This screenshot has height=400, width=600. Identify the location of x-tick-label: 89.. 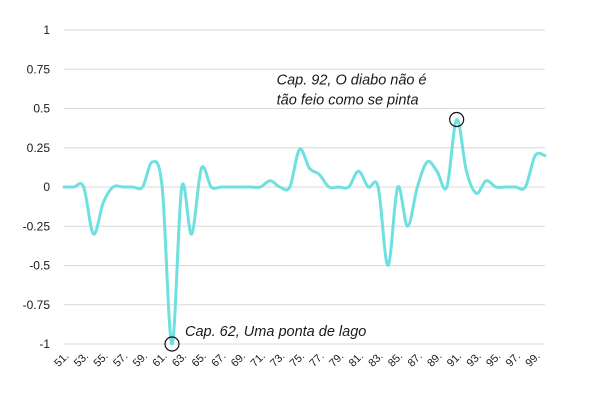
(434, 359).